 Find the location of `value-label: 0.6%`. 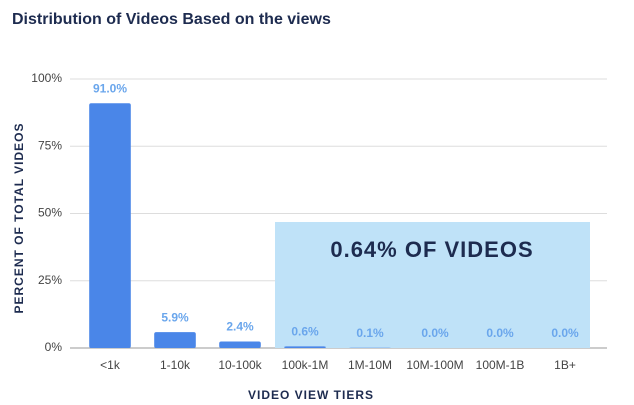

value-label: 0.6% is located at coordinates (305, 332).